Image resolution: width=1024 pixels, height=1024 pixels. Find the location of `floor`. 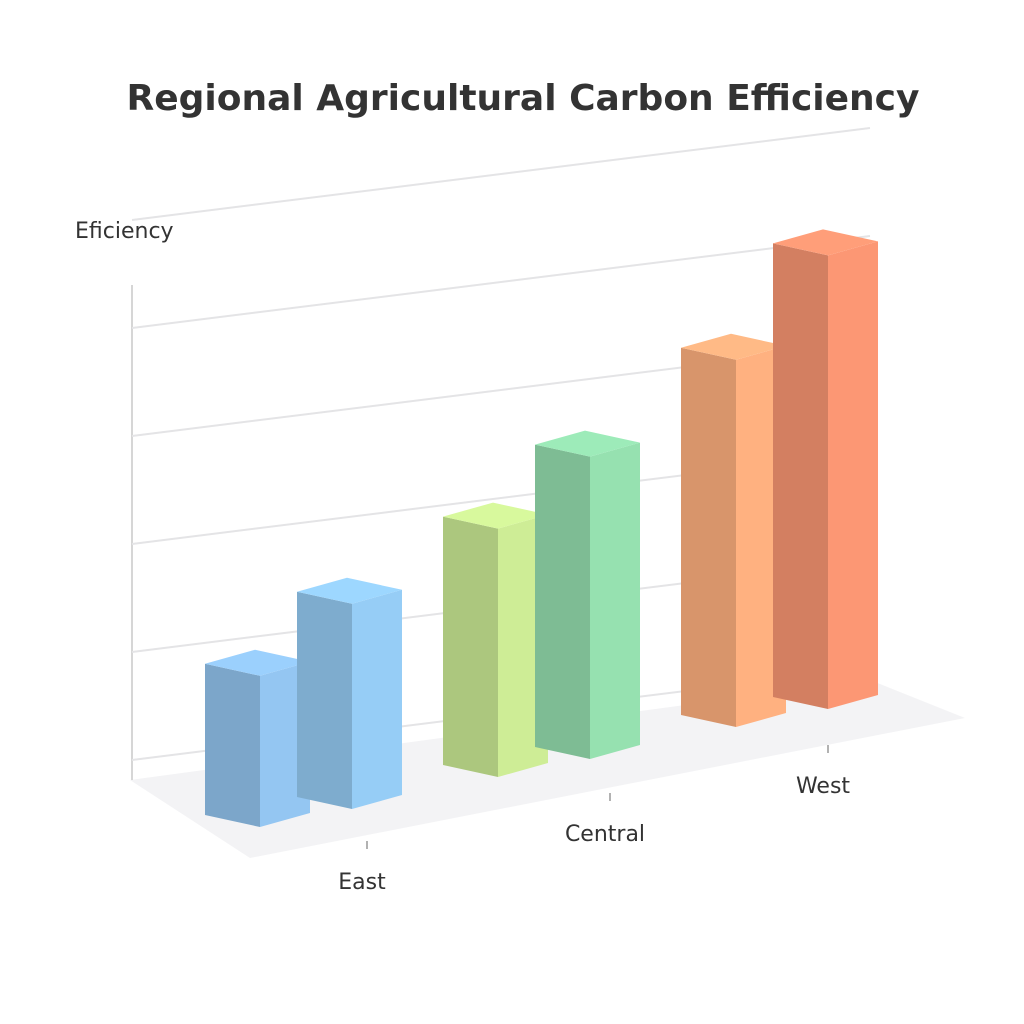

floor is located at coordinates (547, 769).